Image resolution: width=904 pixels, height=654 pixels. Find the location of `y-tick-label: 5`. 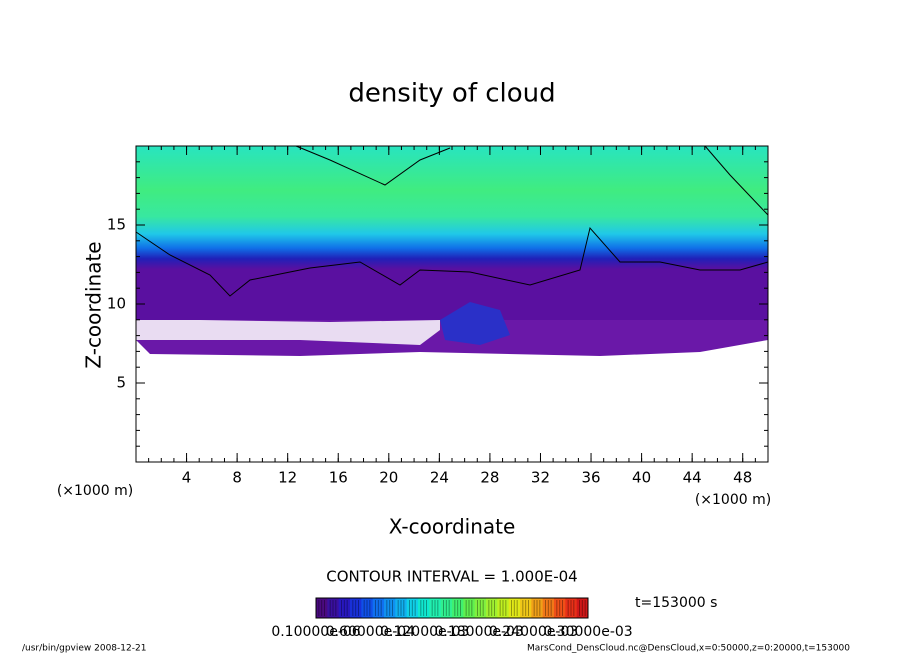

y-tick-label: 5 is located at coordinates (121, 383).